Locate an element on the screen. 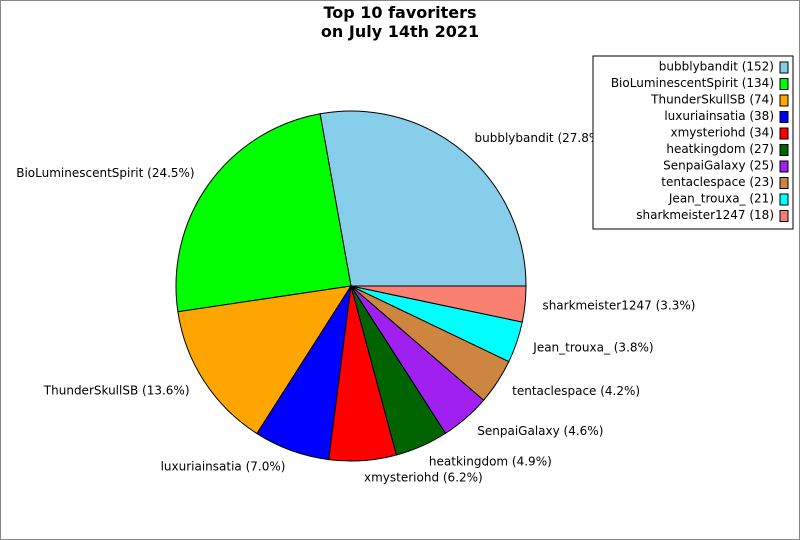  slice-label: sharkmeister1247 (3.3%) is located at coordinates (618, 305).